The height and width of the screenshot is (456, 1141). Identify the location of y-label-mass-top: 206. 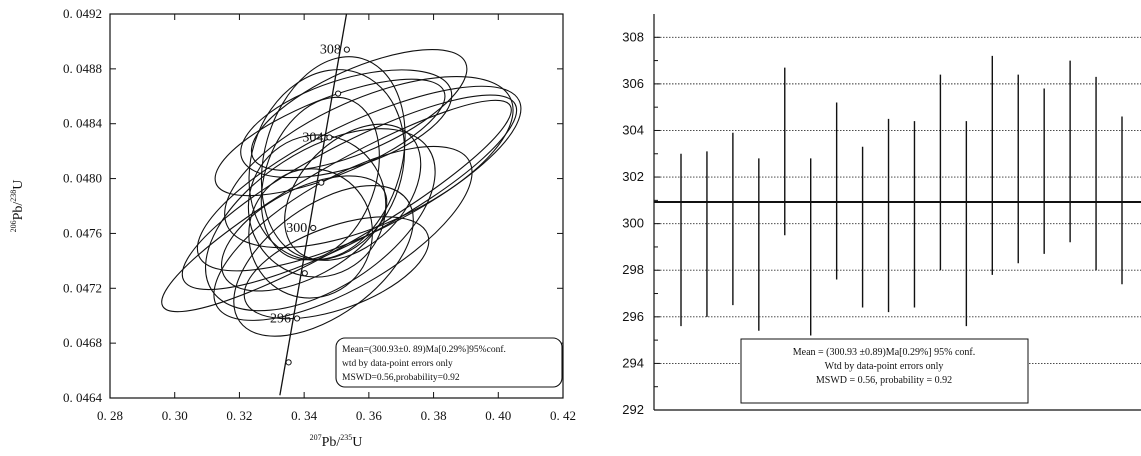
(13, 226).